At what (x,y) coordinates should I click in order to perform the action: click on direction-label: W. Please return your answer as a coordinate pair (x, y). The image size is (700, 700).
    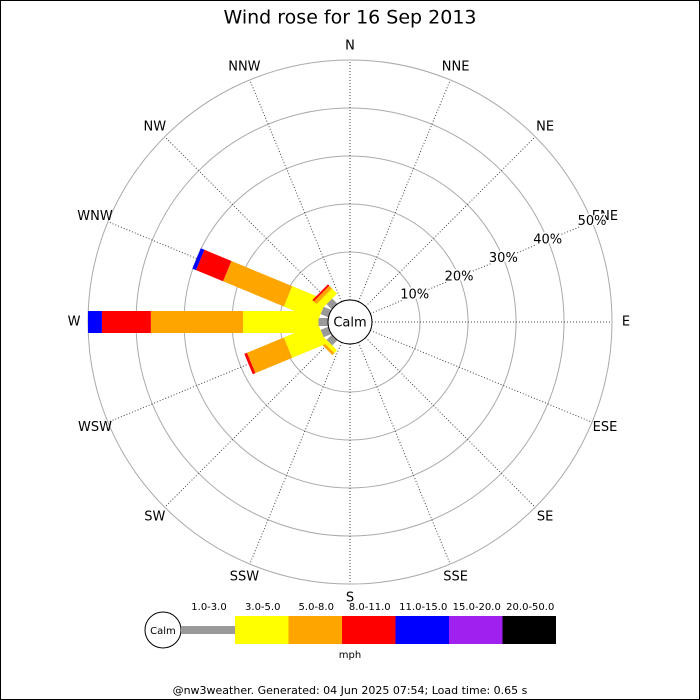
    Looking at the image, I should click on (74, 322).